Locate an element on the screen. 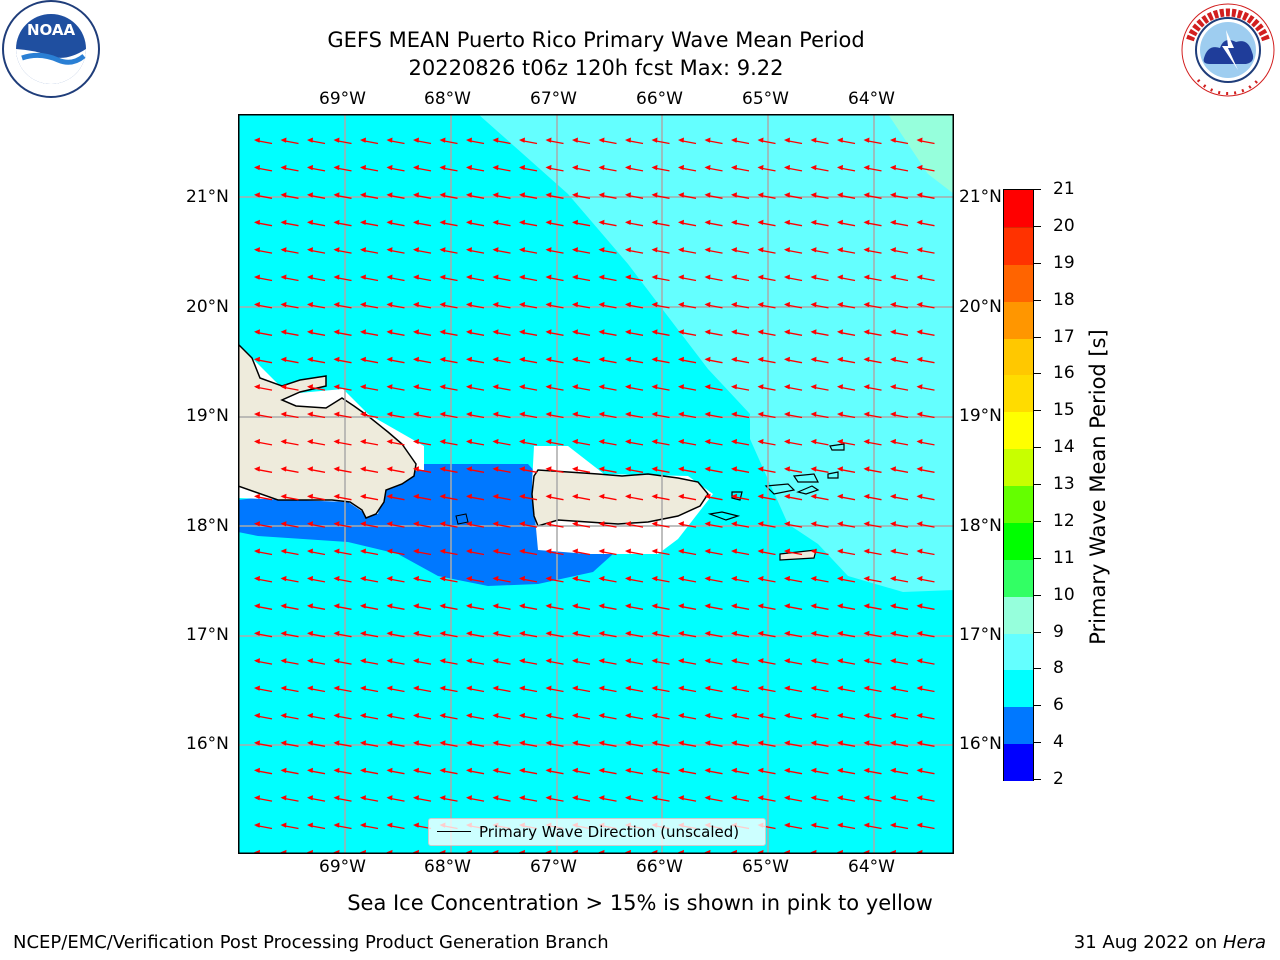 The width and height of the screenshot is (1280, 960). nws-logo-icon is located at coordinates (1228, 50).